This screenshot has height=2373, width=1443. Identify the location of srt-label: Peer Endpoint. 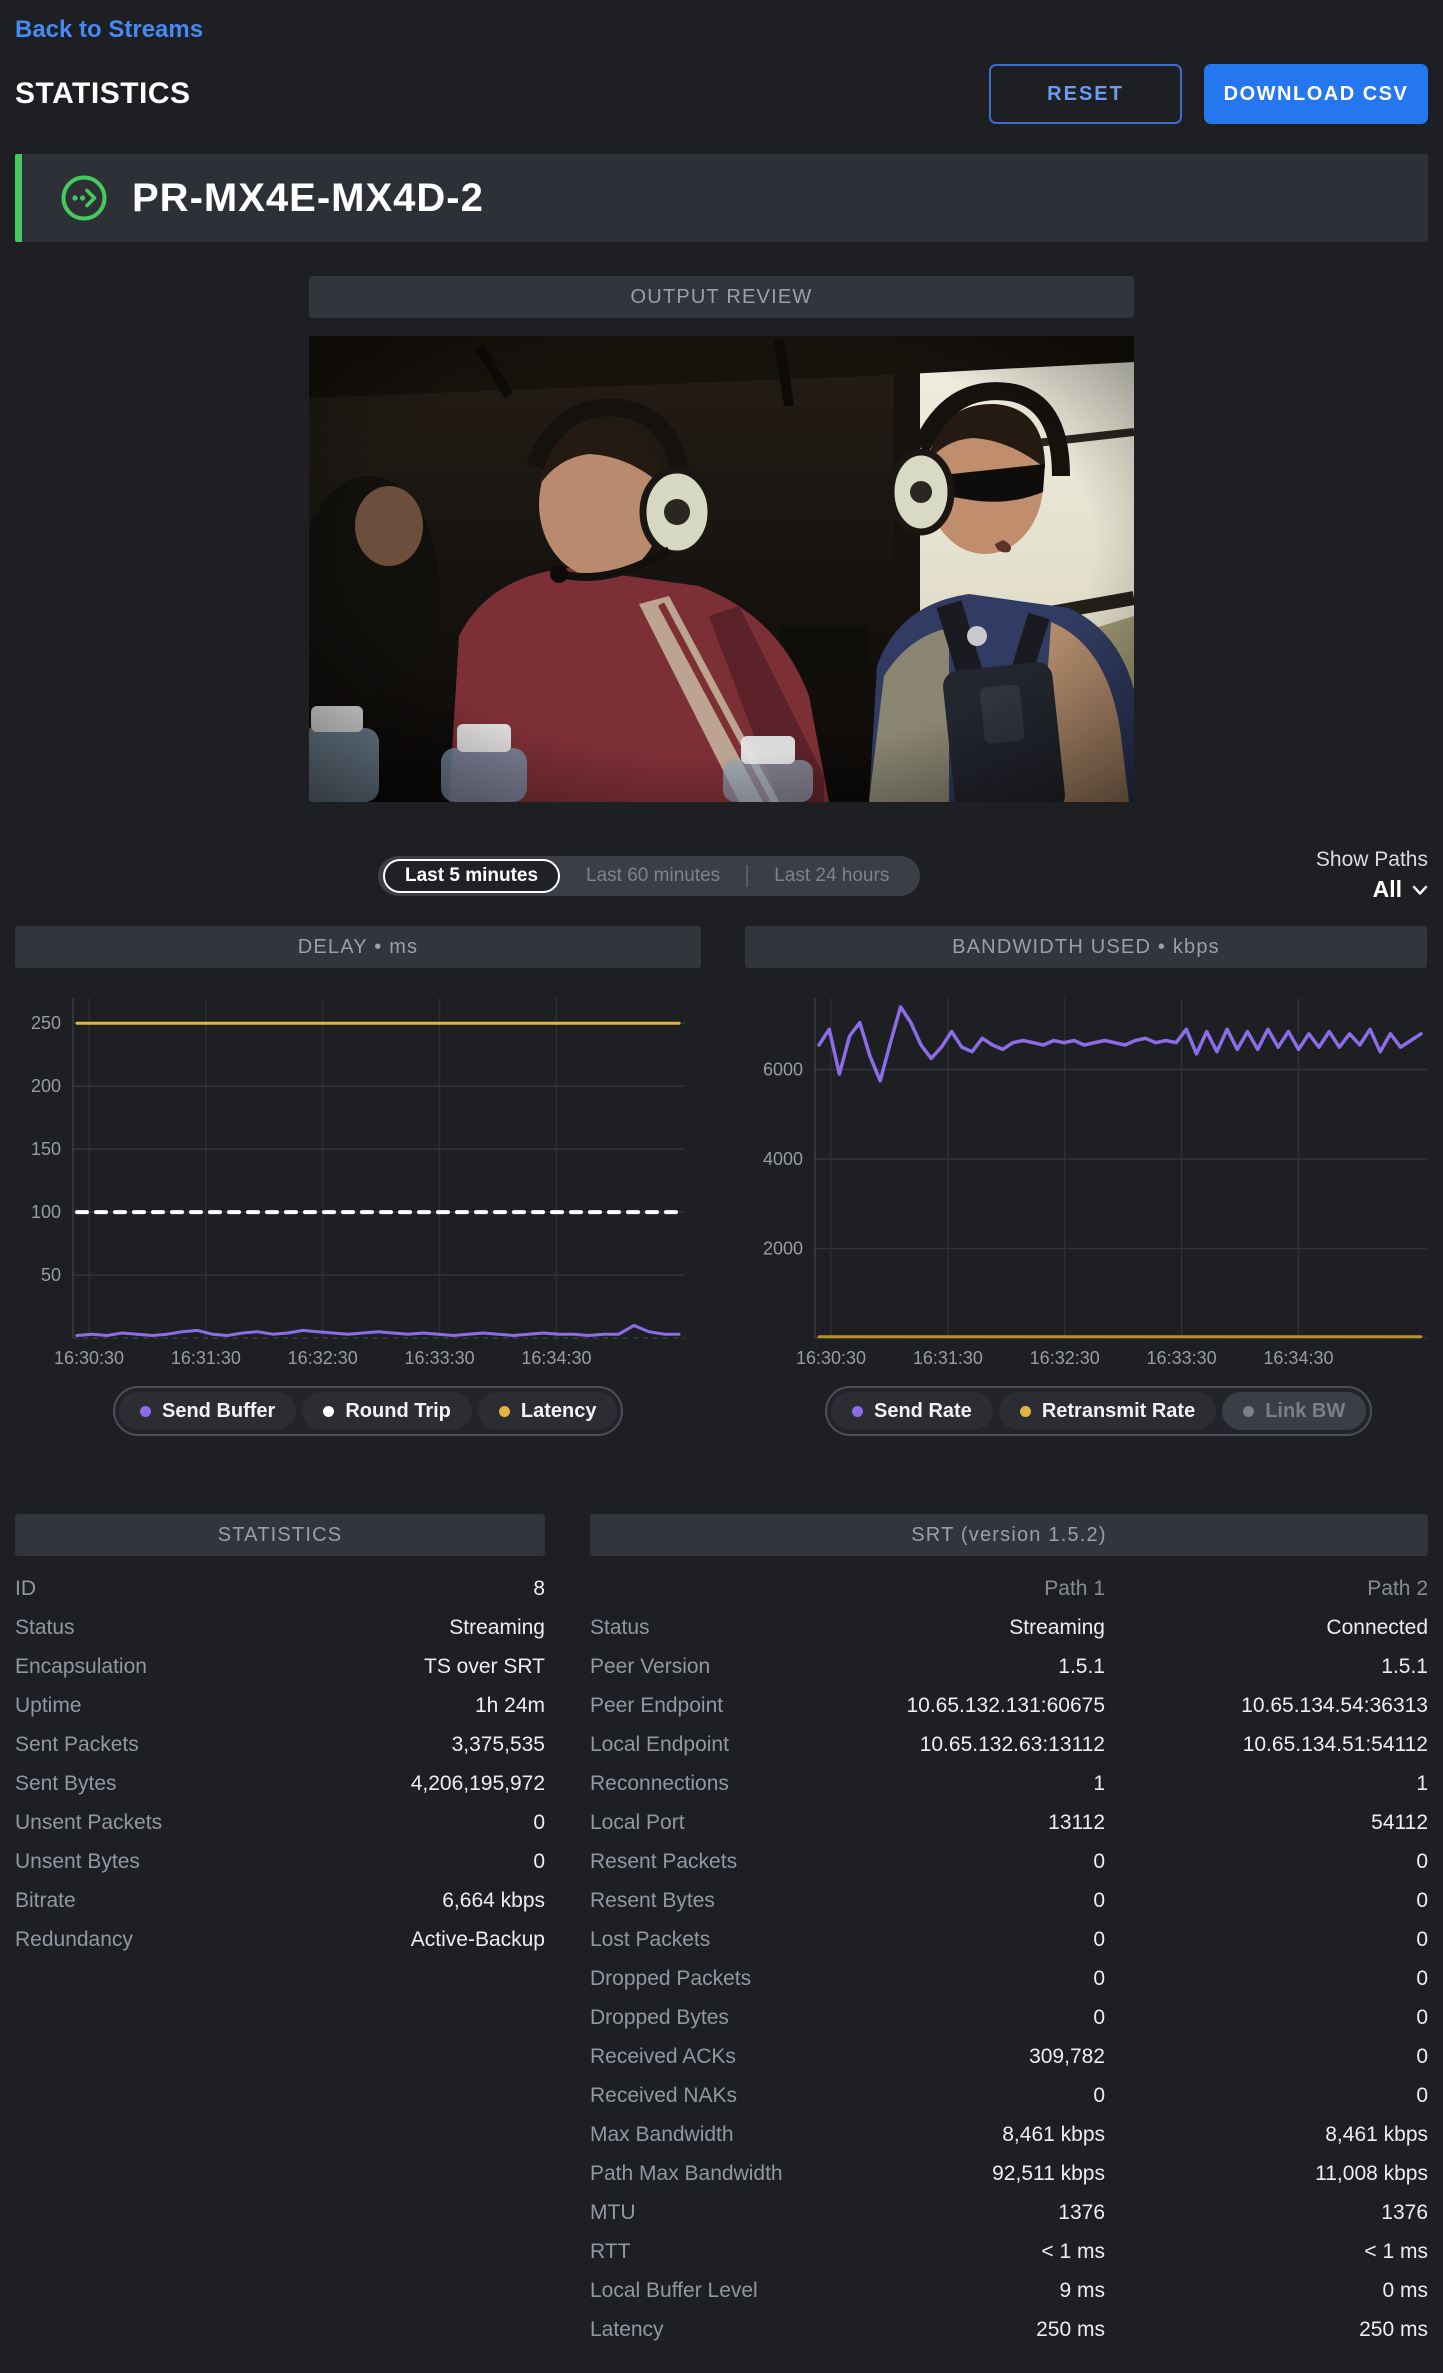
(657, 1705).